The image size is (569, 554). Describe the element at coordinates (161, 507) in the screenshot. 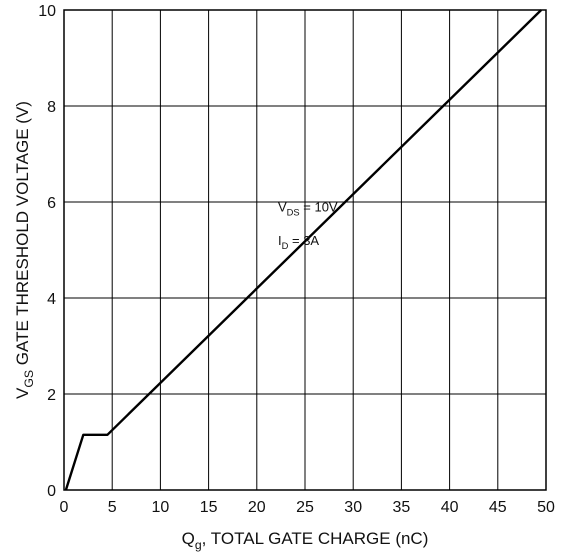

I see `x-tick-label: 10` at that location.